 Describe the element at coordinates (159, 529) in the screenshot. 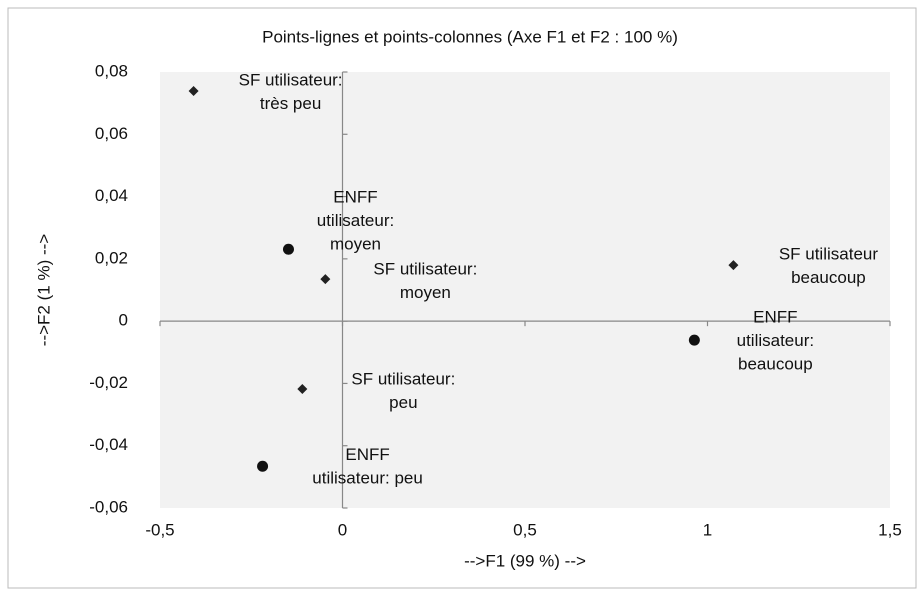

I see `x-tick-label: -0,5` at that location.